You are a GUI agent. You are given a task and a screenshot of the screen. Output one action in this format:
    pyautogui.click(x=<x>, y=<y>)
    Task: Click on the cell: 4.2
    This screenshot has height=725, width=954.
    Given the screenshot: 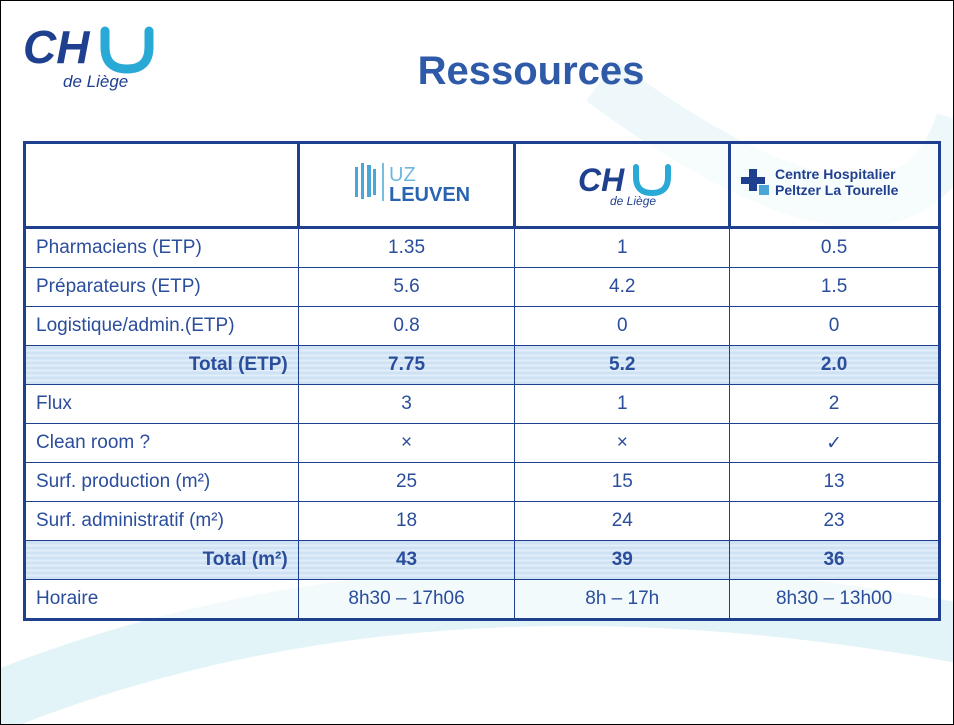 What is the action you would take?
    pyautogui.click(x=622, y=287)
    